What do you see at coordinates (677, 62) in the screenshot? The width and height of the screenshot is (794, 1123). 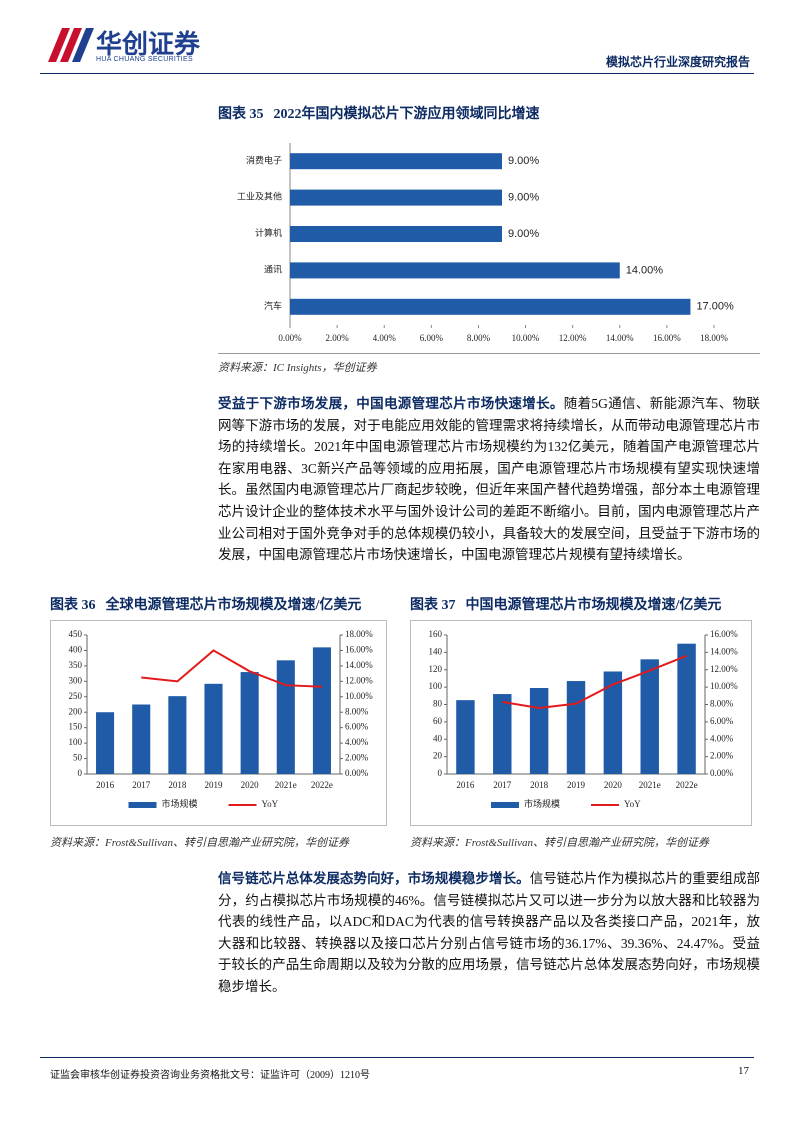 I see `report-title: 模拟芯片行业深度研究报告` at bounding box center [677, 62].